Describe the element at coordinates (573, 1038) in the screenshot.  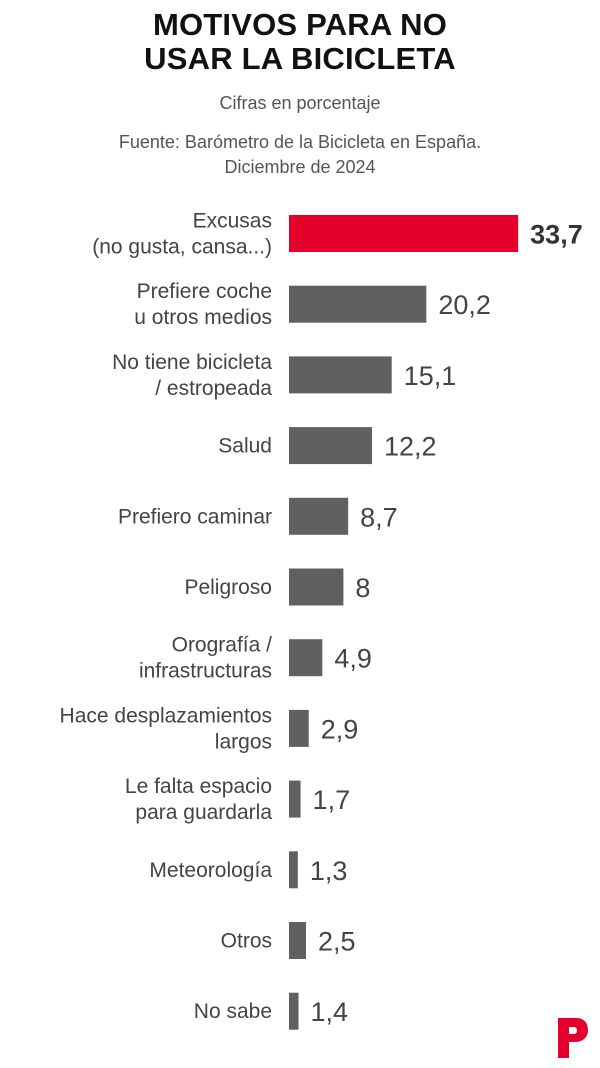
I see `publisher-p-logo-icon` at that location.